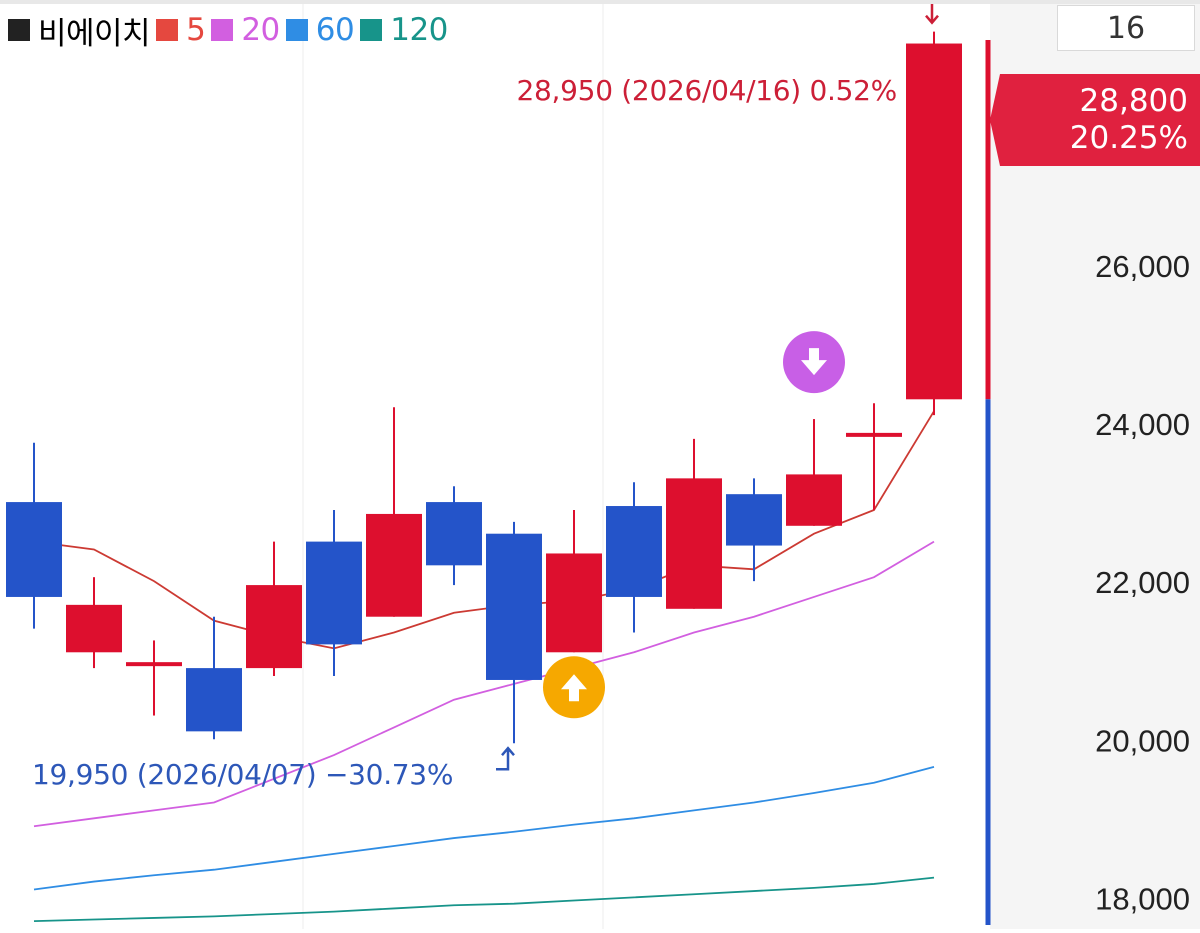 This screenshot has width=1200, height=933. What do you see at coordinates (419, 30) in the screenshot?
I see `legend-label-ma120: 120` at bounding box center [419, 30].